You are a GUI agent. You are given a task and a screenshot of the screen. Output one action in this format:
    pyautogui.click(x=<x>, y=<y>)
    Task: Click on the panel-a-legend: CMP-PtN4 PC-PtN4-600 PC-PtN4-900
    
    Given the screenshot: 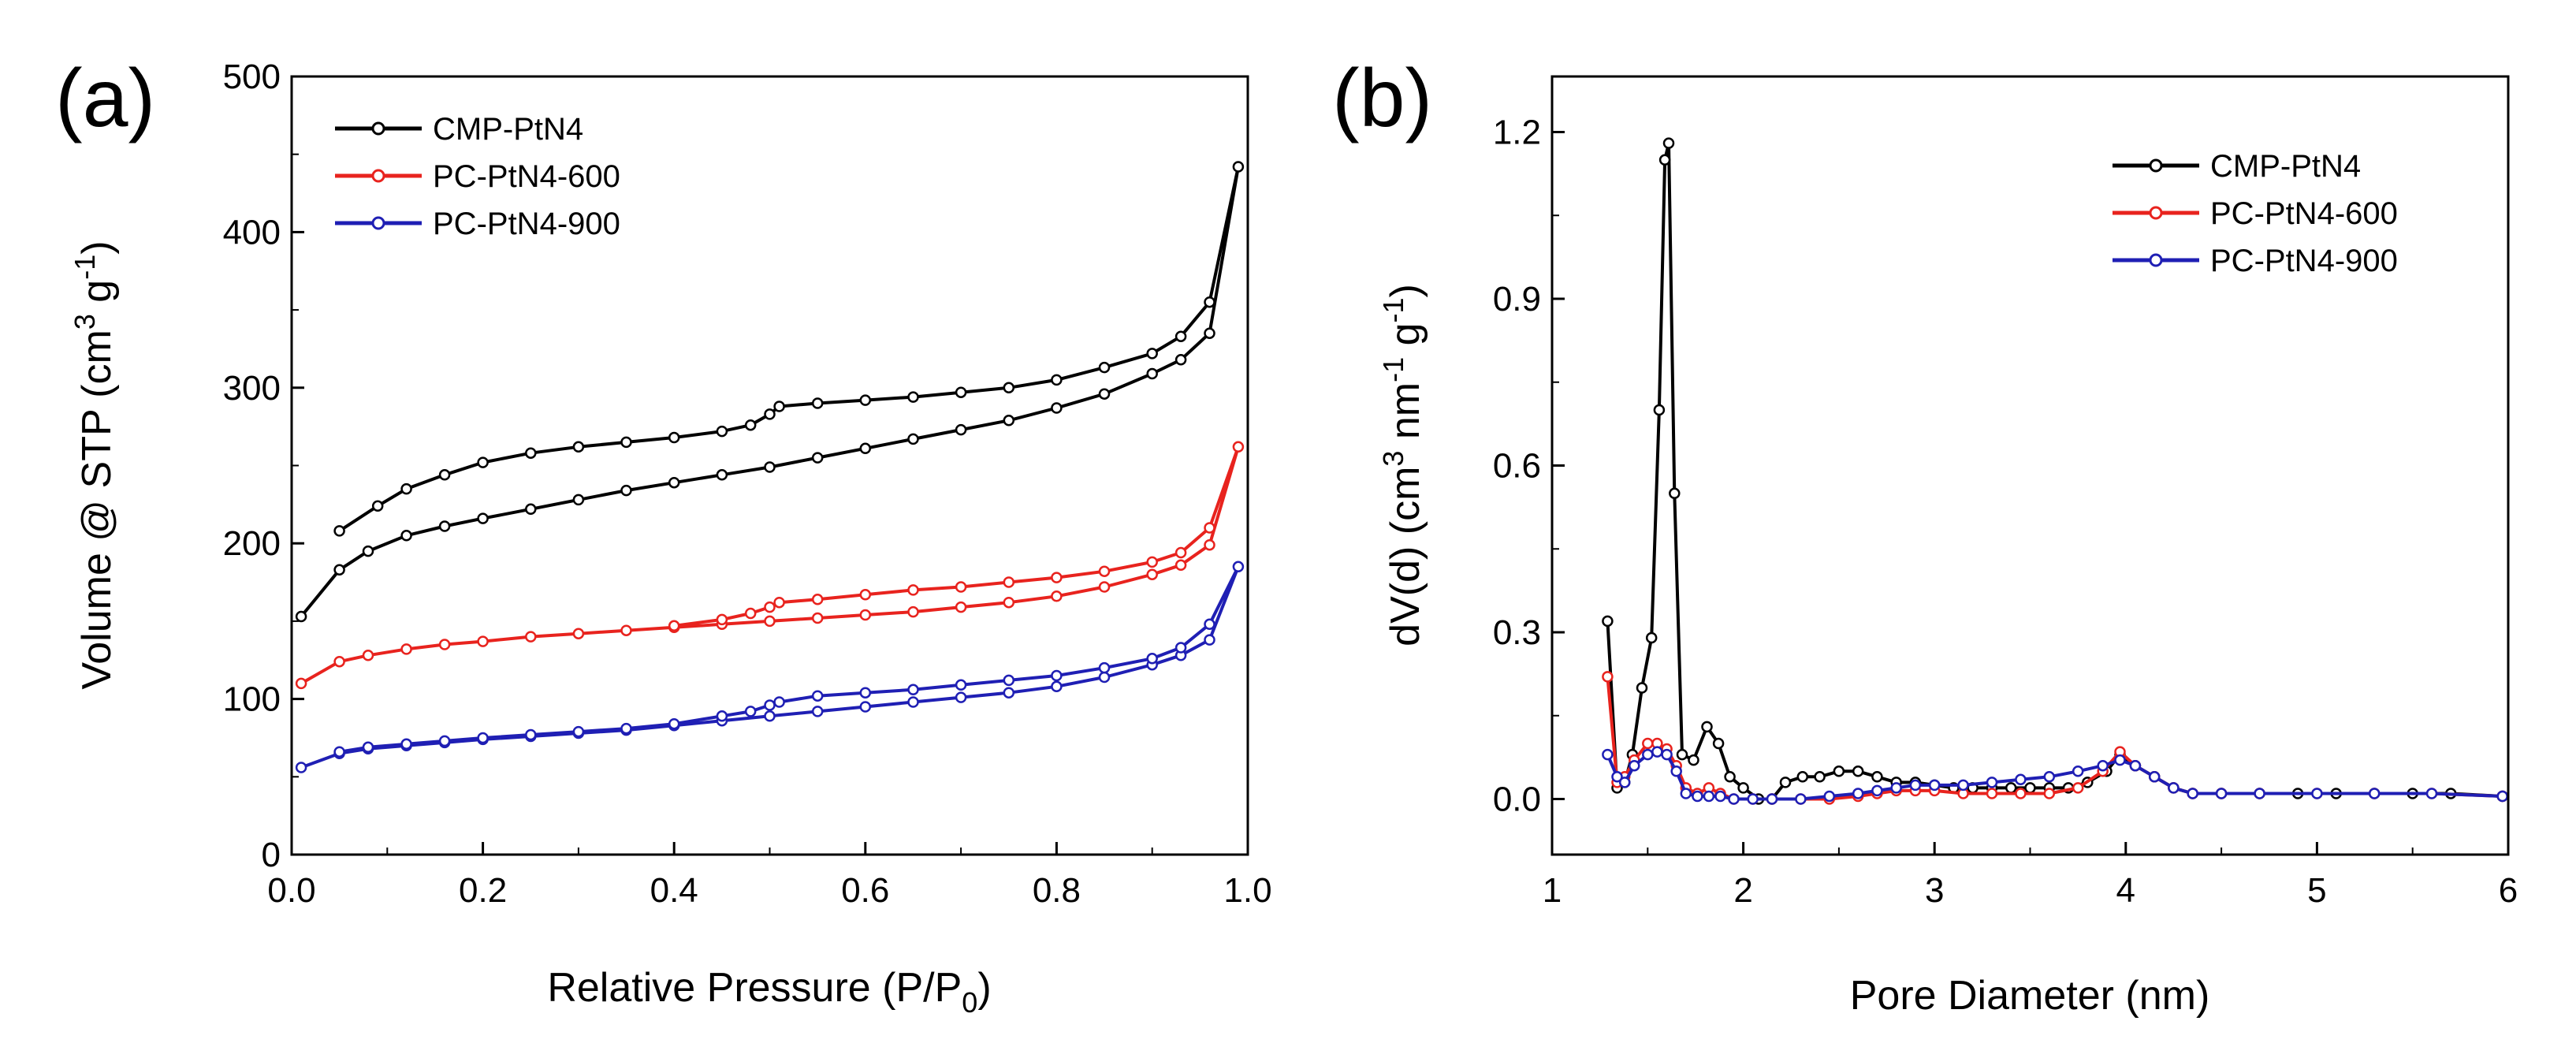 What is the action you would take?
    pyautogui.click(x=477, y=176)
    